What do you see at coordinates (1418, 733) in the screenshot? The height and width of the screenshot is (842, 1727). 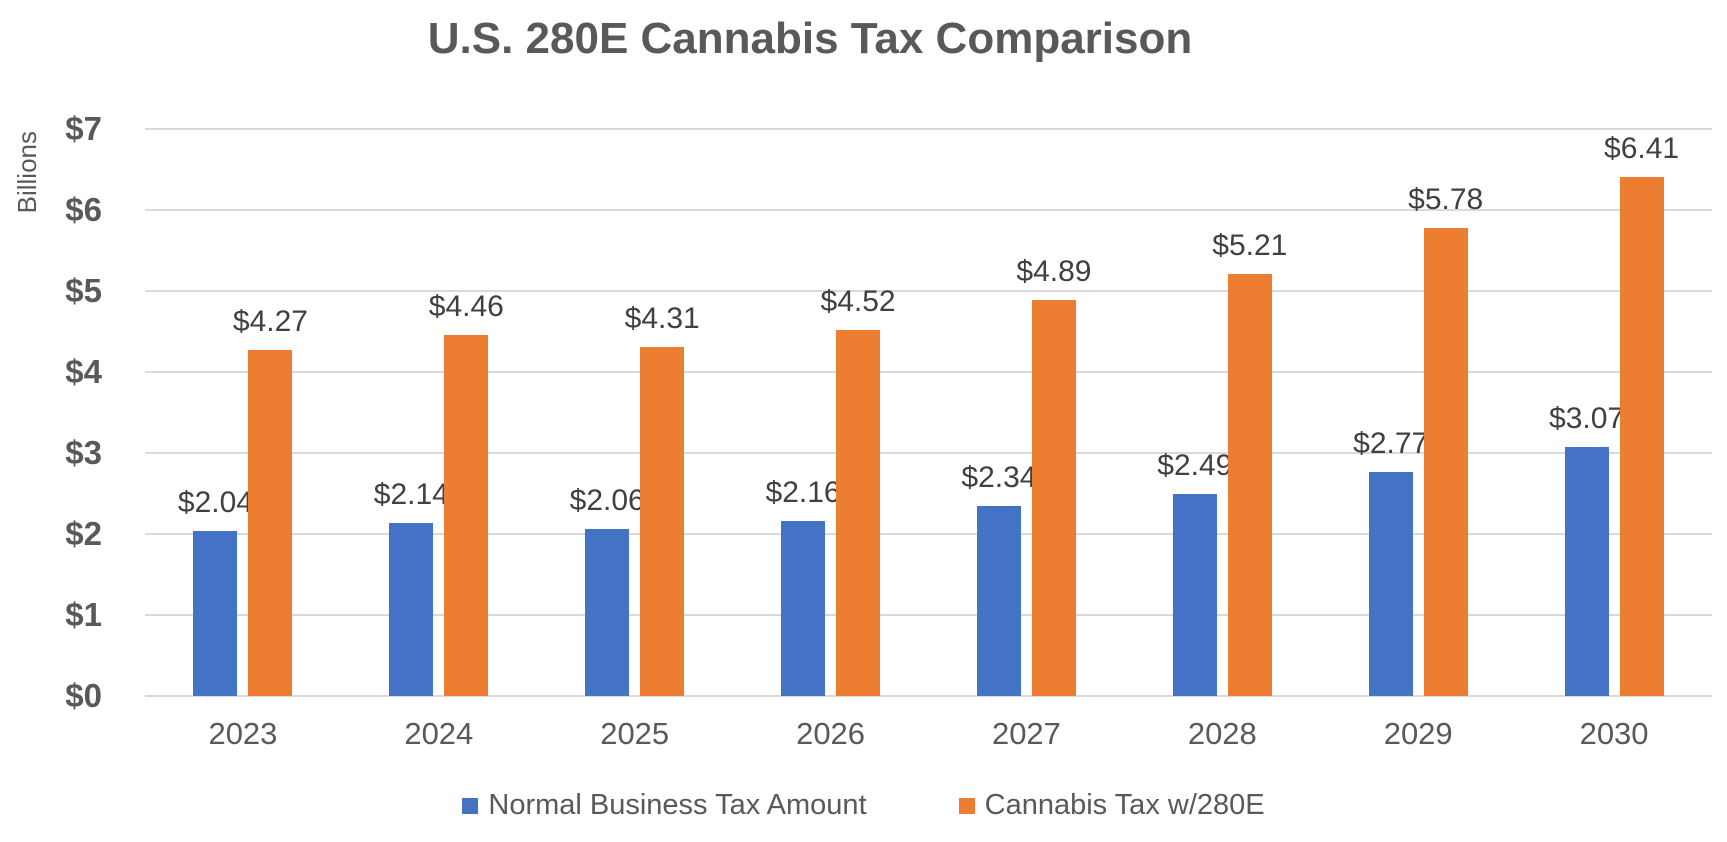 I see `x-tick-2029: 2029` at bounding box center [1418, 733].